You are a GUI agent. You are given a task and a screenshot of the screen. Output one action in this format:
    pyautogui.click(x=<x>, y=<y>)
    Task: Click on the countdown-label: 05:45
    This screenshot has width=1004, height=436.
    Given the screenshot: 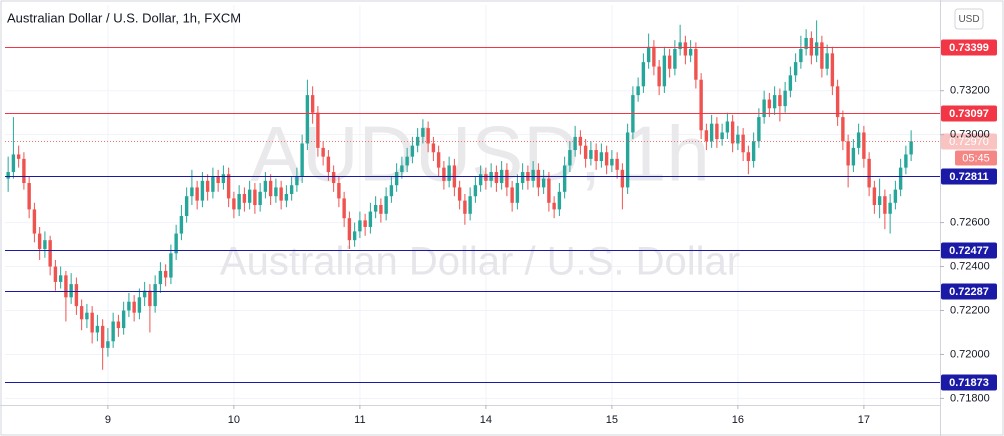 What is the action you would take?
    pyautogui.click(x=976, y=158)
    